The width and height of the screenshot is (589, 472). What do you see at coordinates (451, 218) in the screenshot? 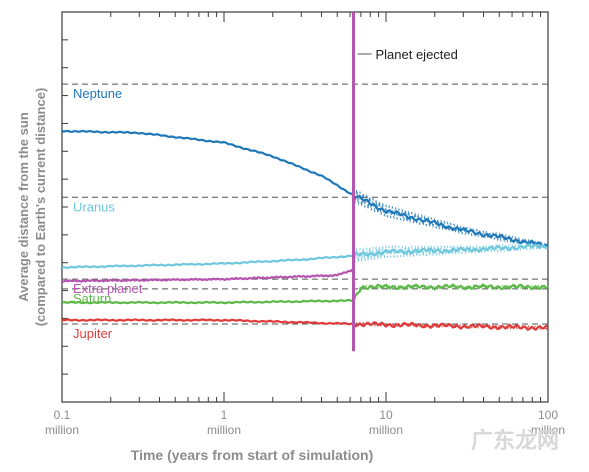
I see `series-variant-neptune` at bounding box center [451, 218].